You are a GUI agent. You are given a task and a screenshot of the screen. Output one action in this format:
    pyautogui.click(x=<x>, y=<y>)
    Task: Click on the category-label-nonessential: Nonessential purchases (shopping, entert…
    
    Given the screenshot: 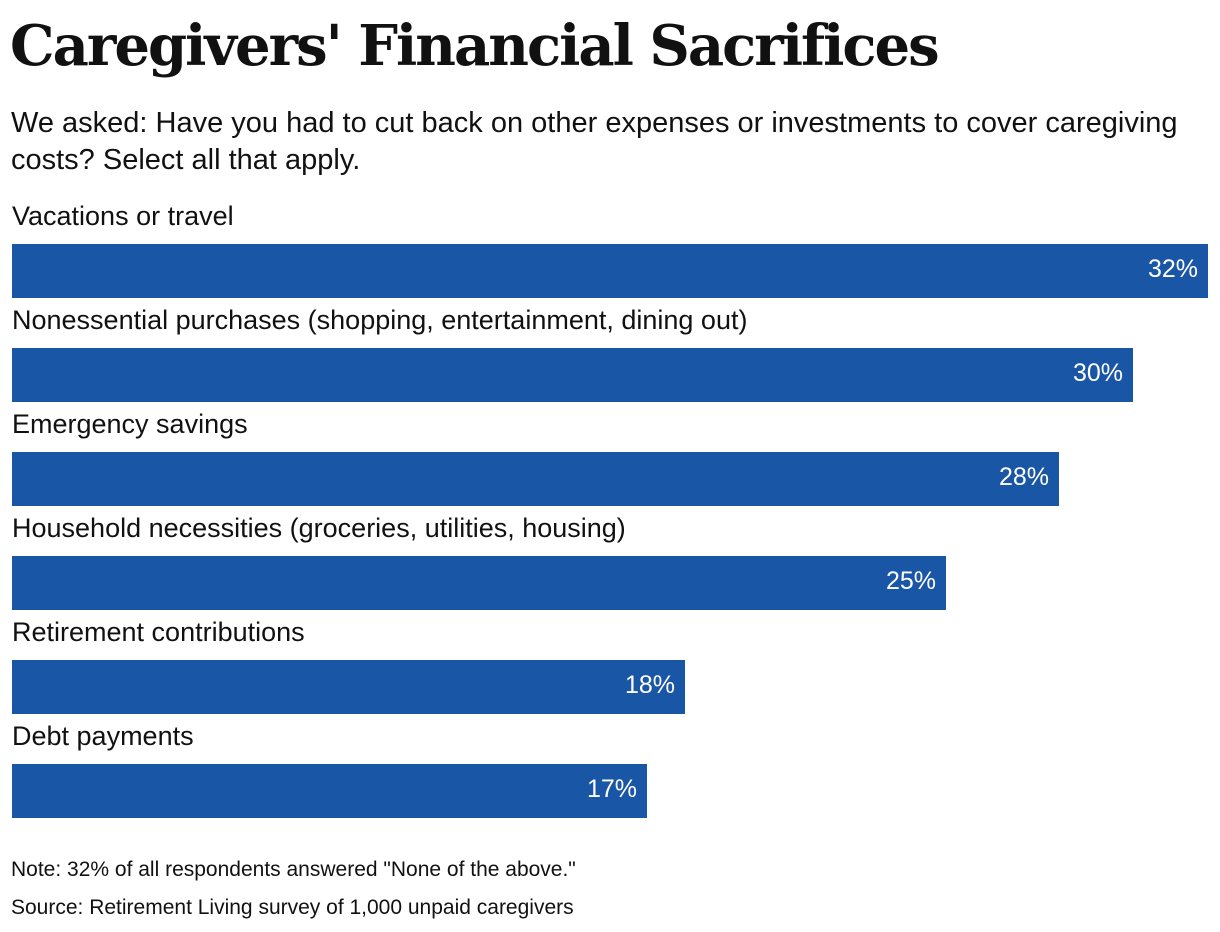 What is the action you would take?
    pyautogui.click(x=379, y=320)
    